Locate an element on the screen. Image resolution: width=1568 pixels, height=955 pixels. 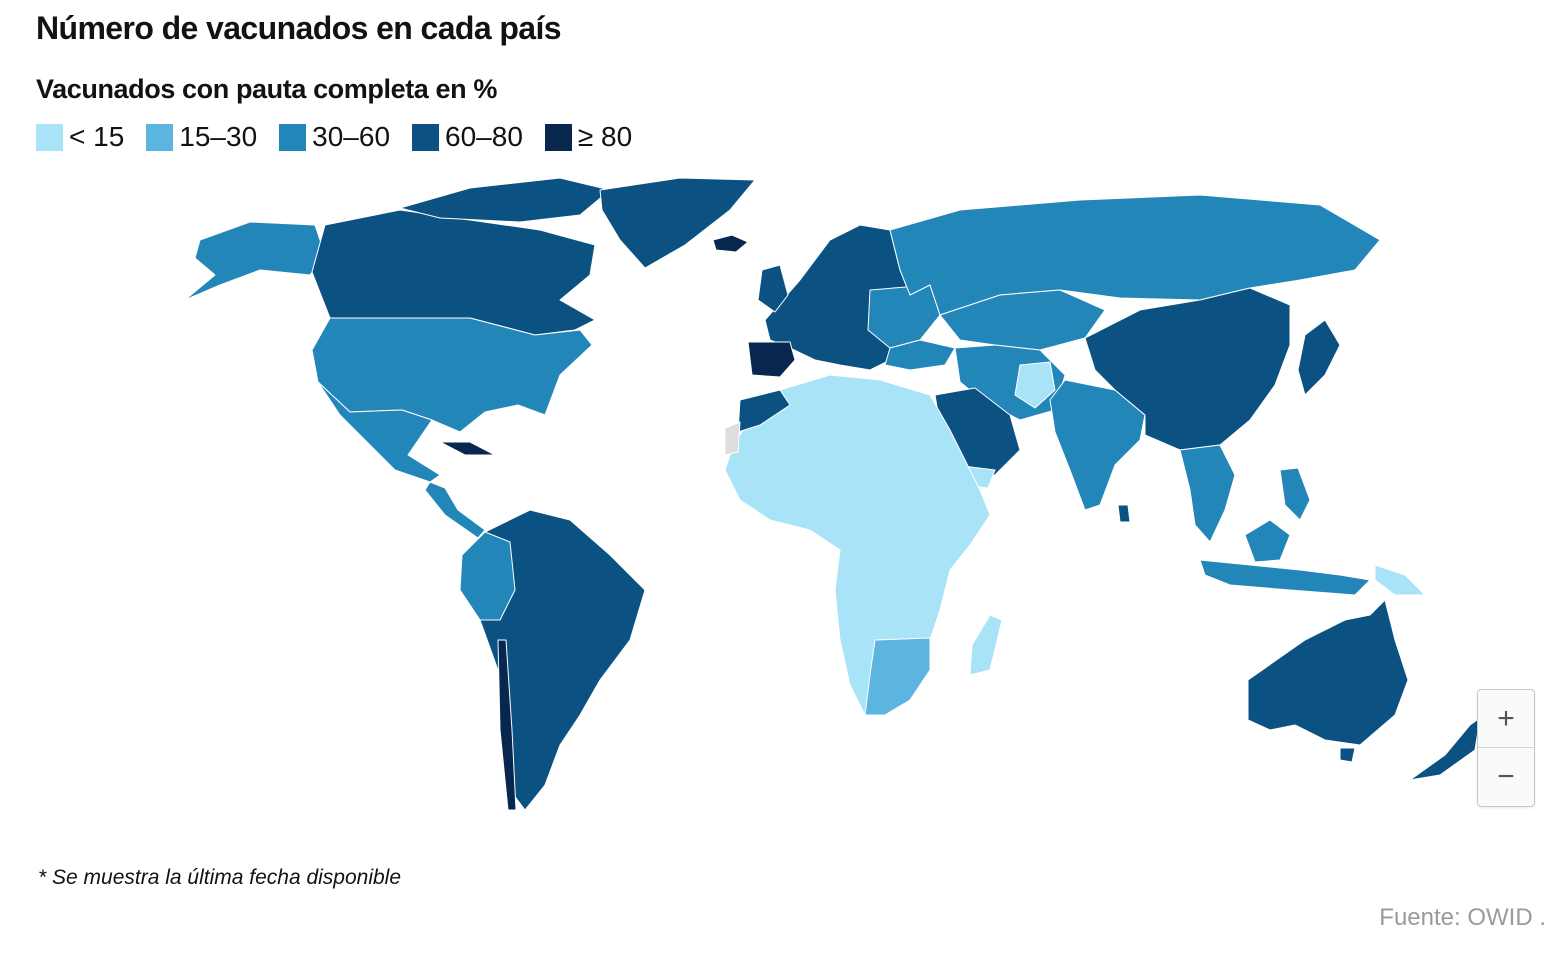
legend-label: ≥ 80 is located at coordinates (605, 136).